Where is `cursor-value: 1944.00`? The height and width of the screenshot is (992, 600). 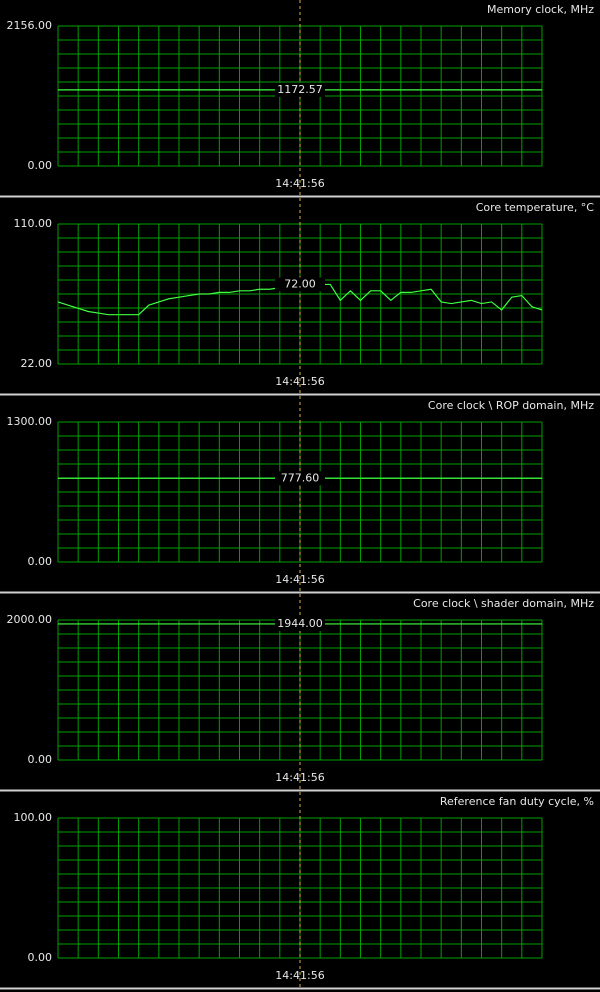 cursor-value: 1944.00 is located at coordinates (300, 623).